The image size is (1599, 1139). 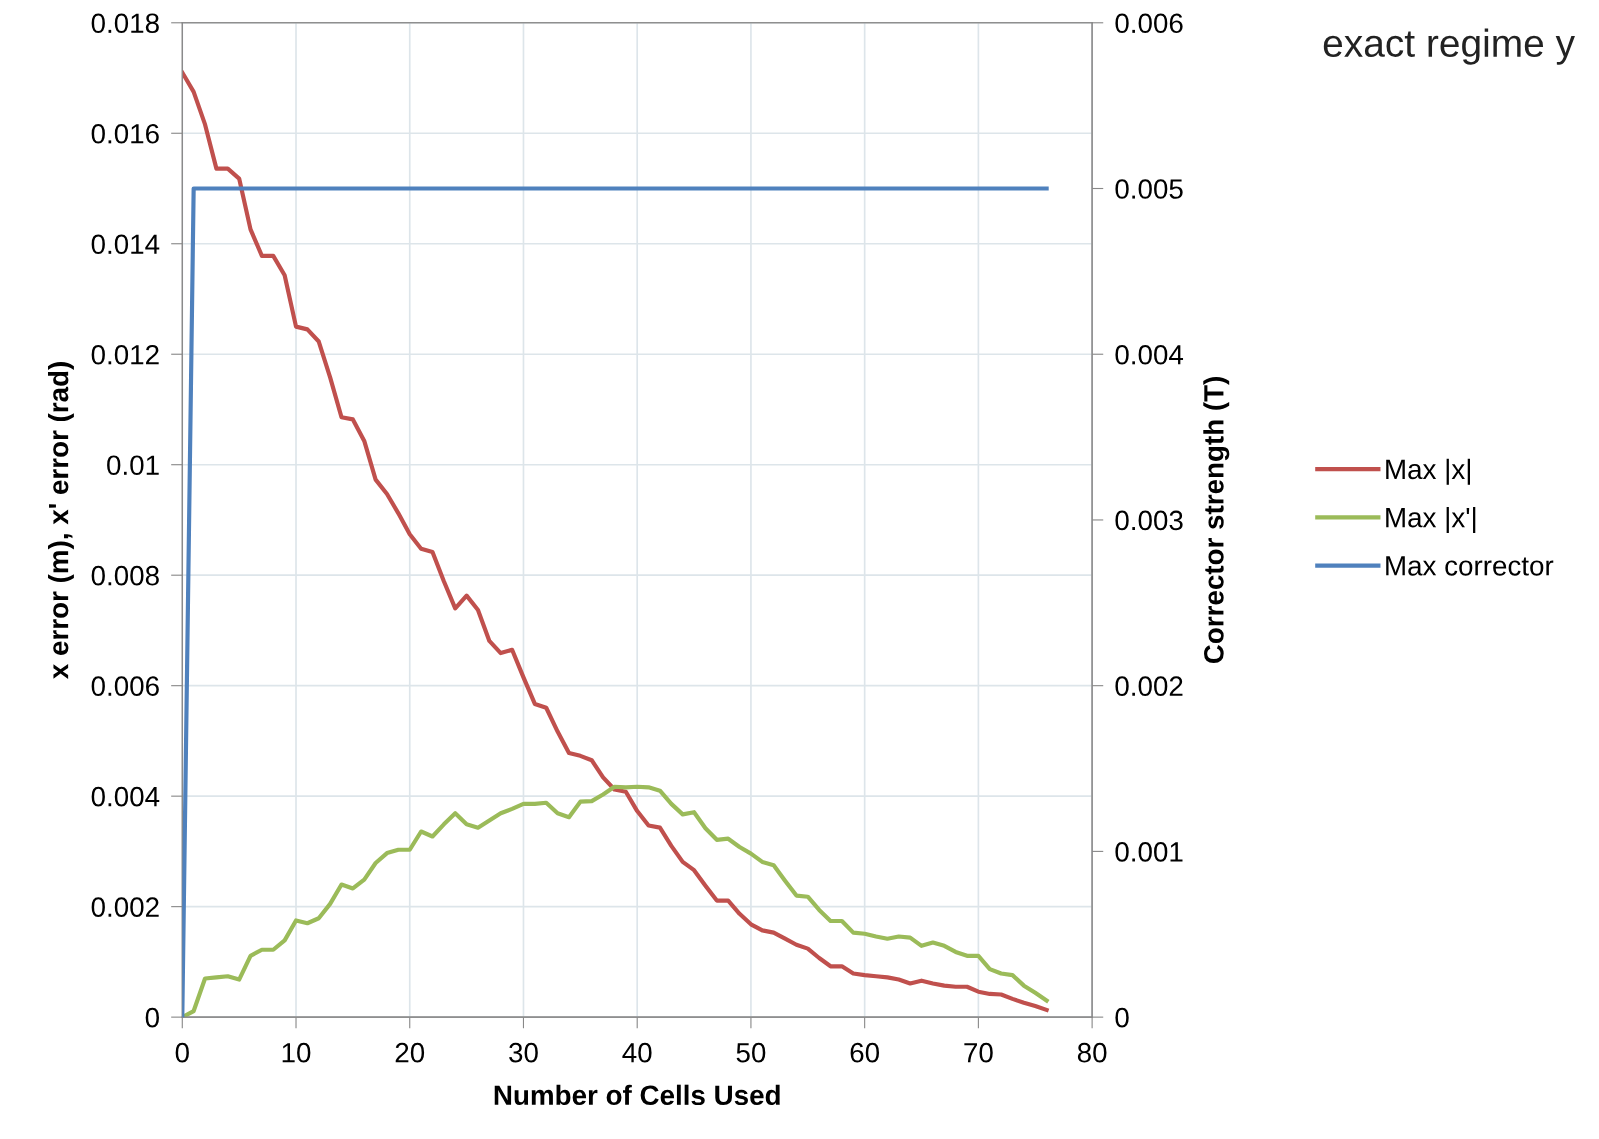 I want to click on y2-axis-title: Corrector strength (T), so click(x=1216, y=520).